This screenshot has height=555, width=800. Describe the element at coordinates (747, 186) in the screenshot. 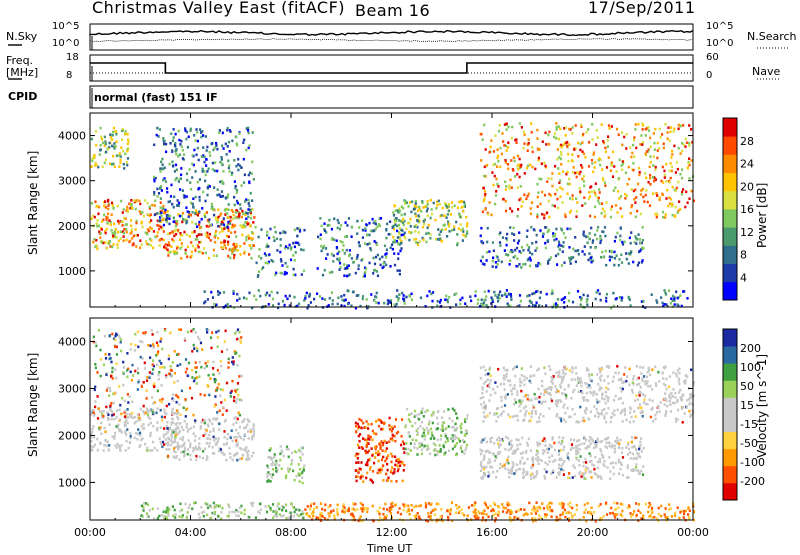

I see `colorbar-tick-label: 20` at that location.